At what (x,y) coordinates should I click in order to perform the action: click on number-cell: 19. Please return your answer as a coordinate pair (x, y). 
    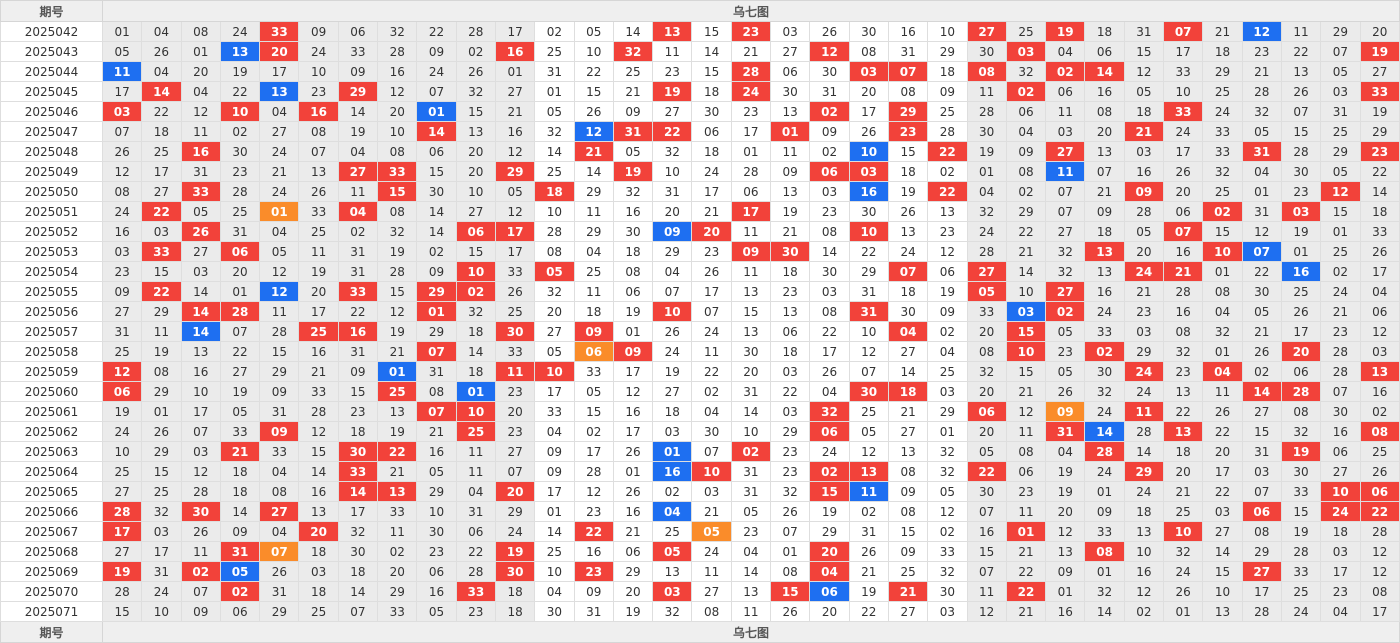
    Looking at the image, I should click on (908, 191).